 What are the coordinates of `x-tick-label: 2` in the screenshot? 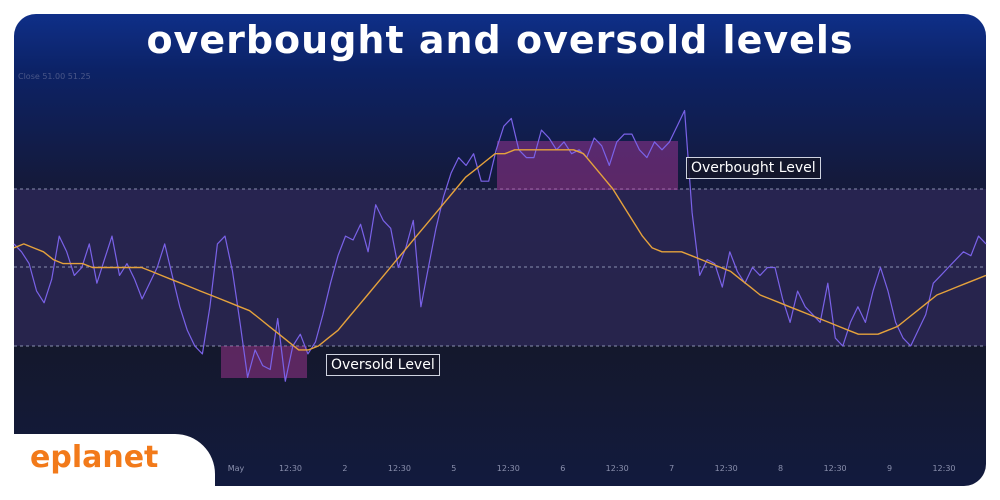 It's located at (344, 468).